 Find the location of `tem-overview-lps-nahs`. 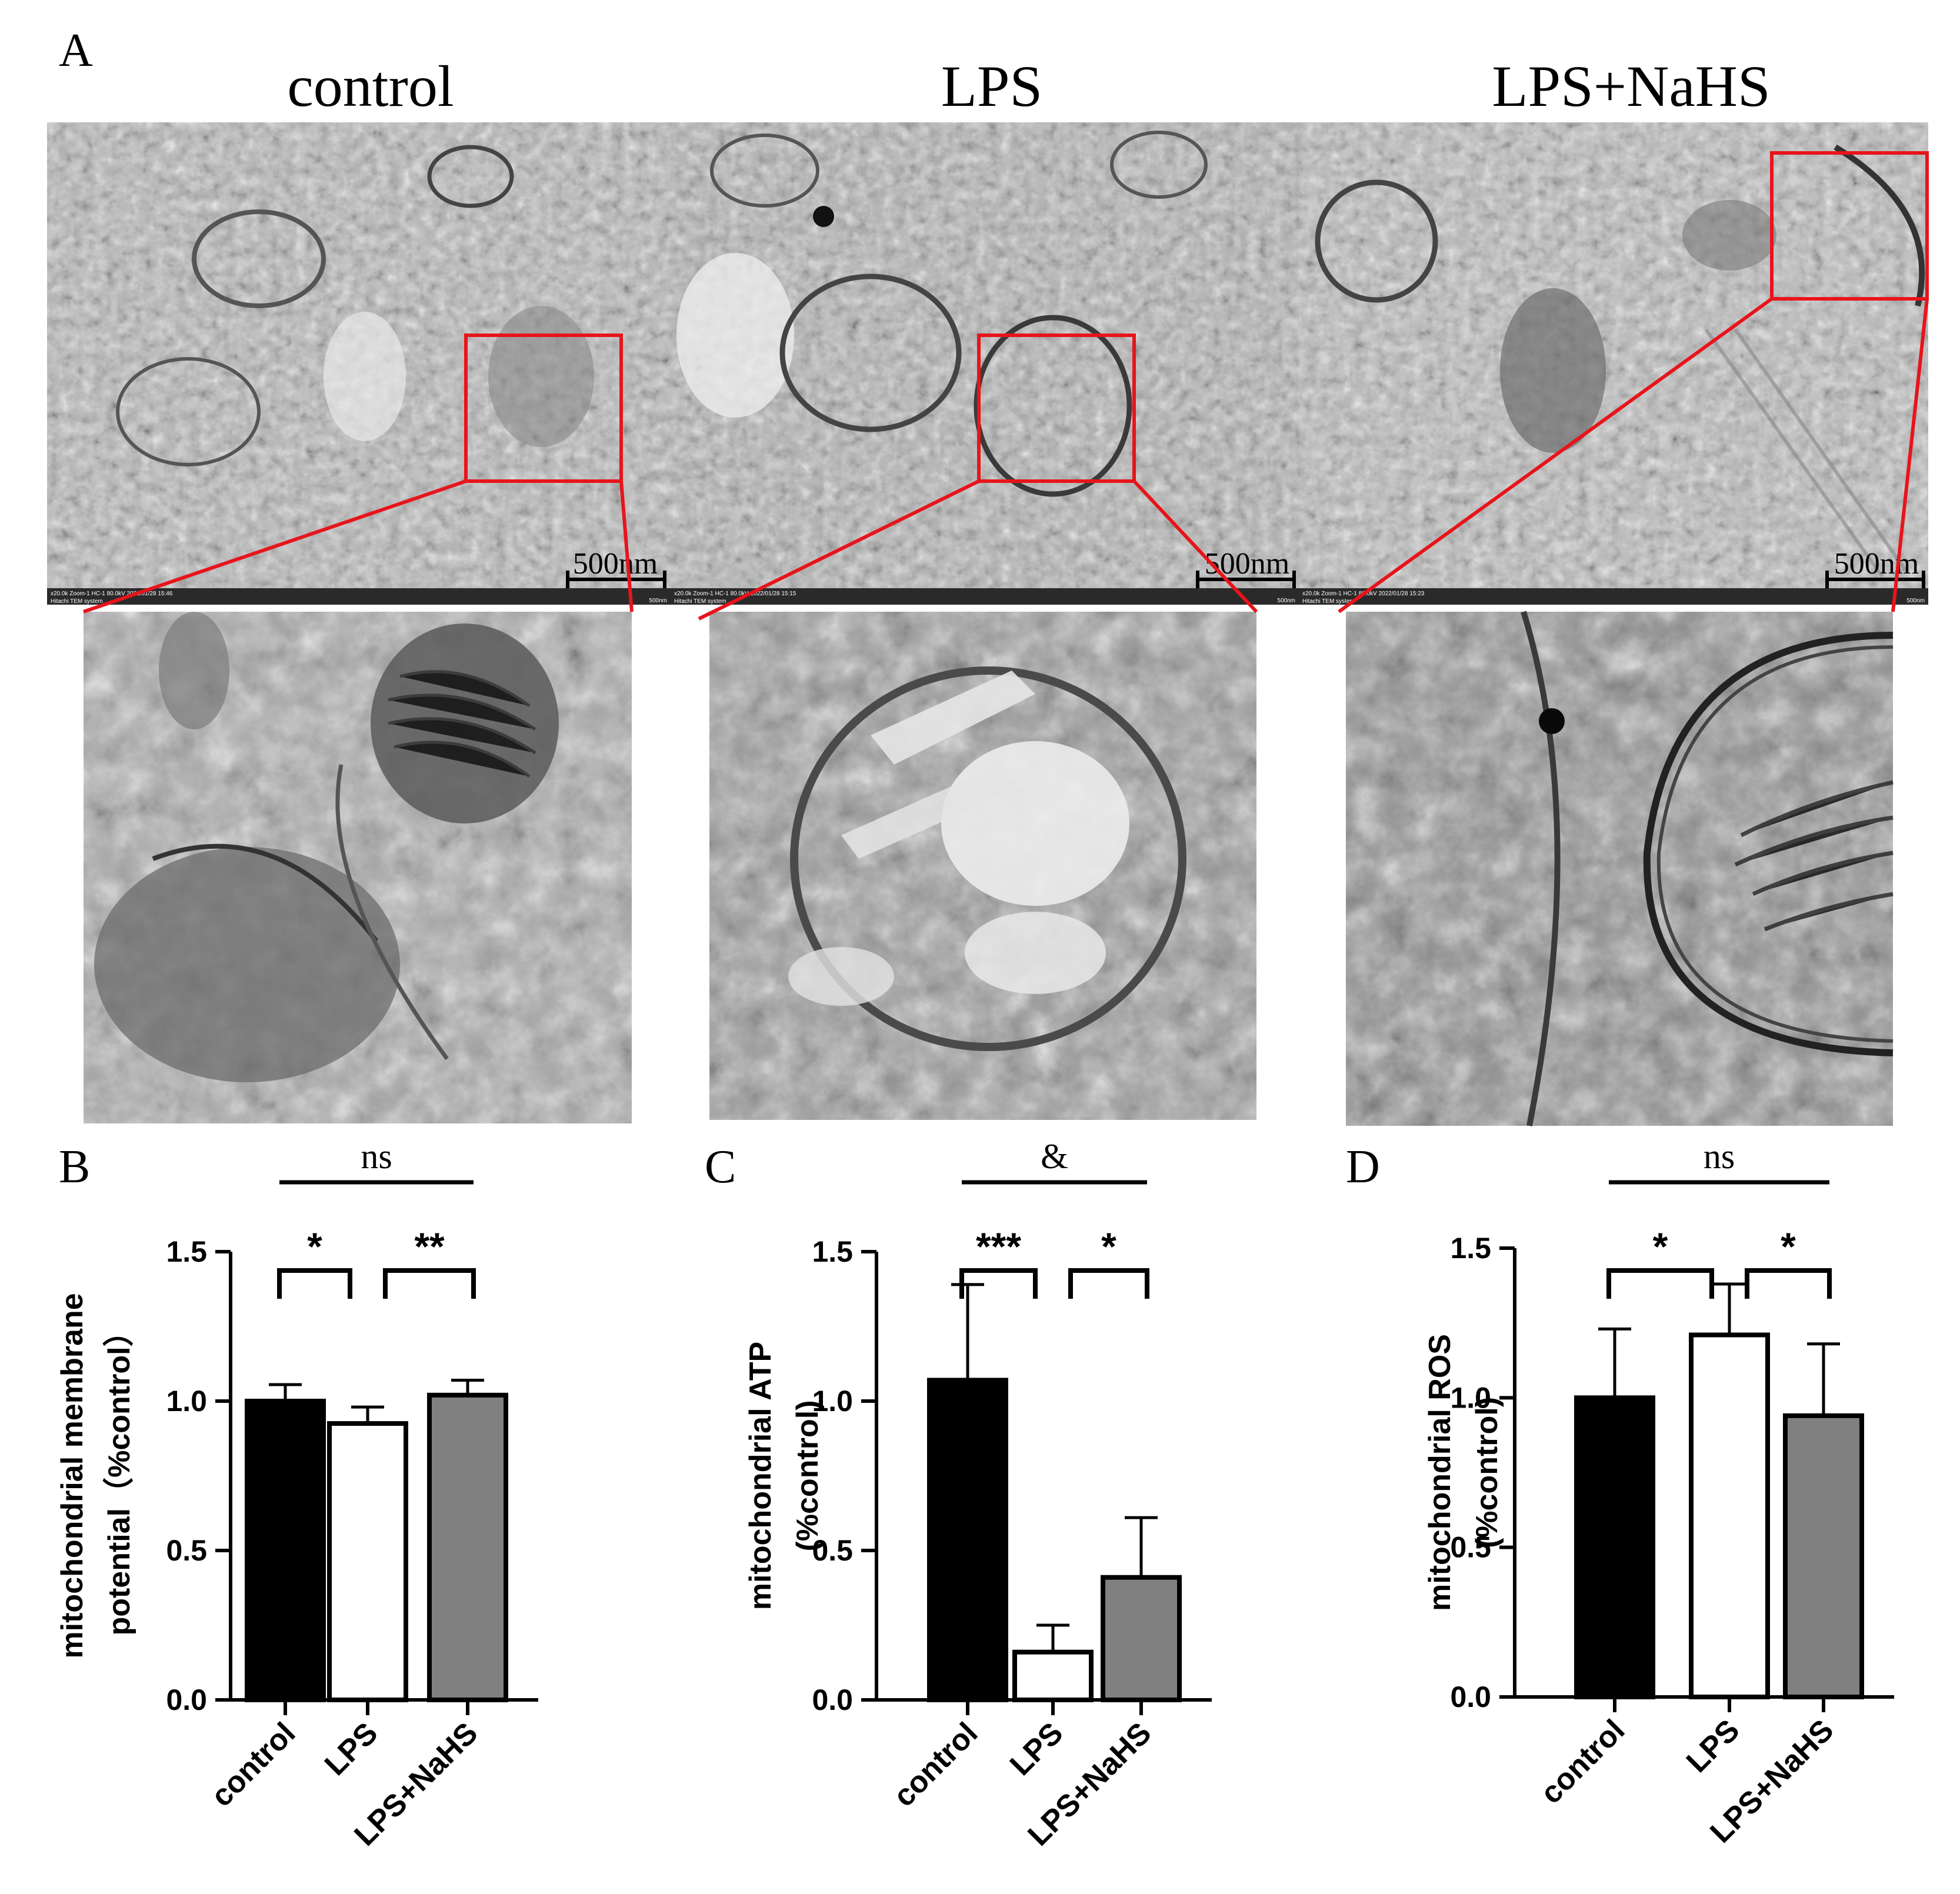

tem-overview-lps-nahs is located at coordinates (1613, 358).